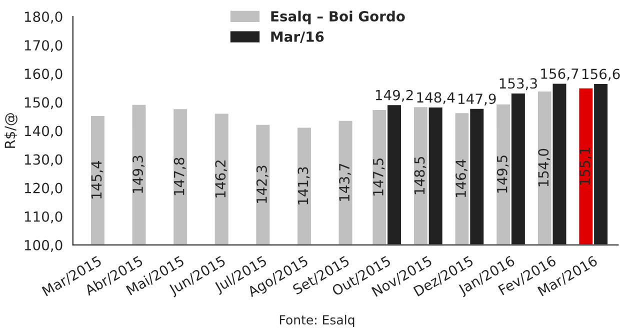  Describe the element at coordinates (317, 320) in the screenshot. I see `source-note: Fonte: Esalq` at that location.